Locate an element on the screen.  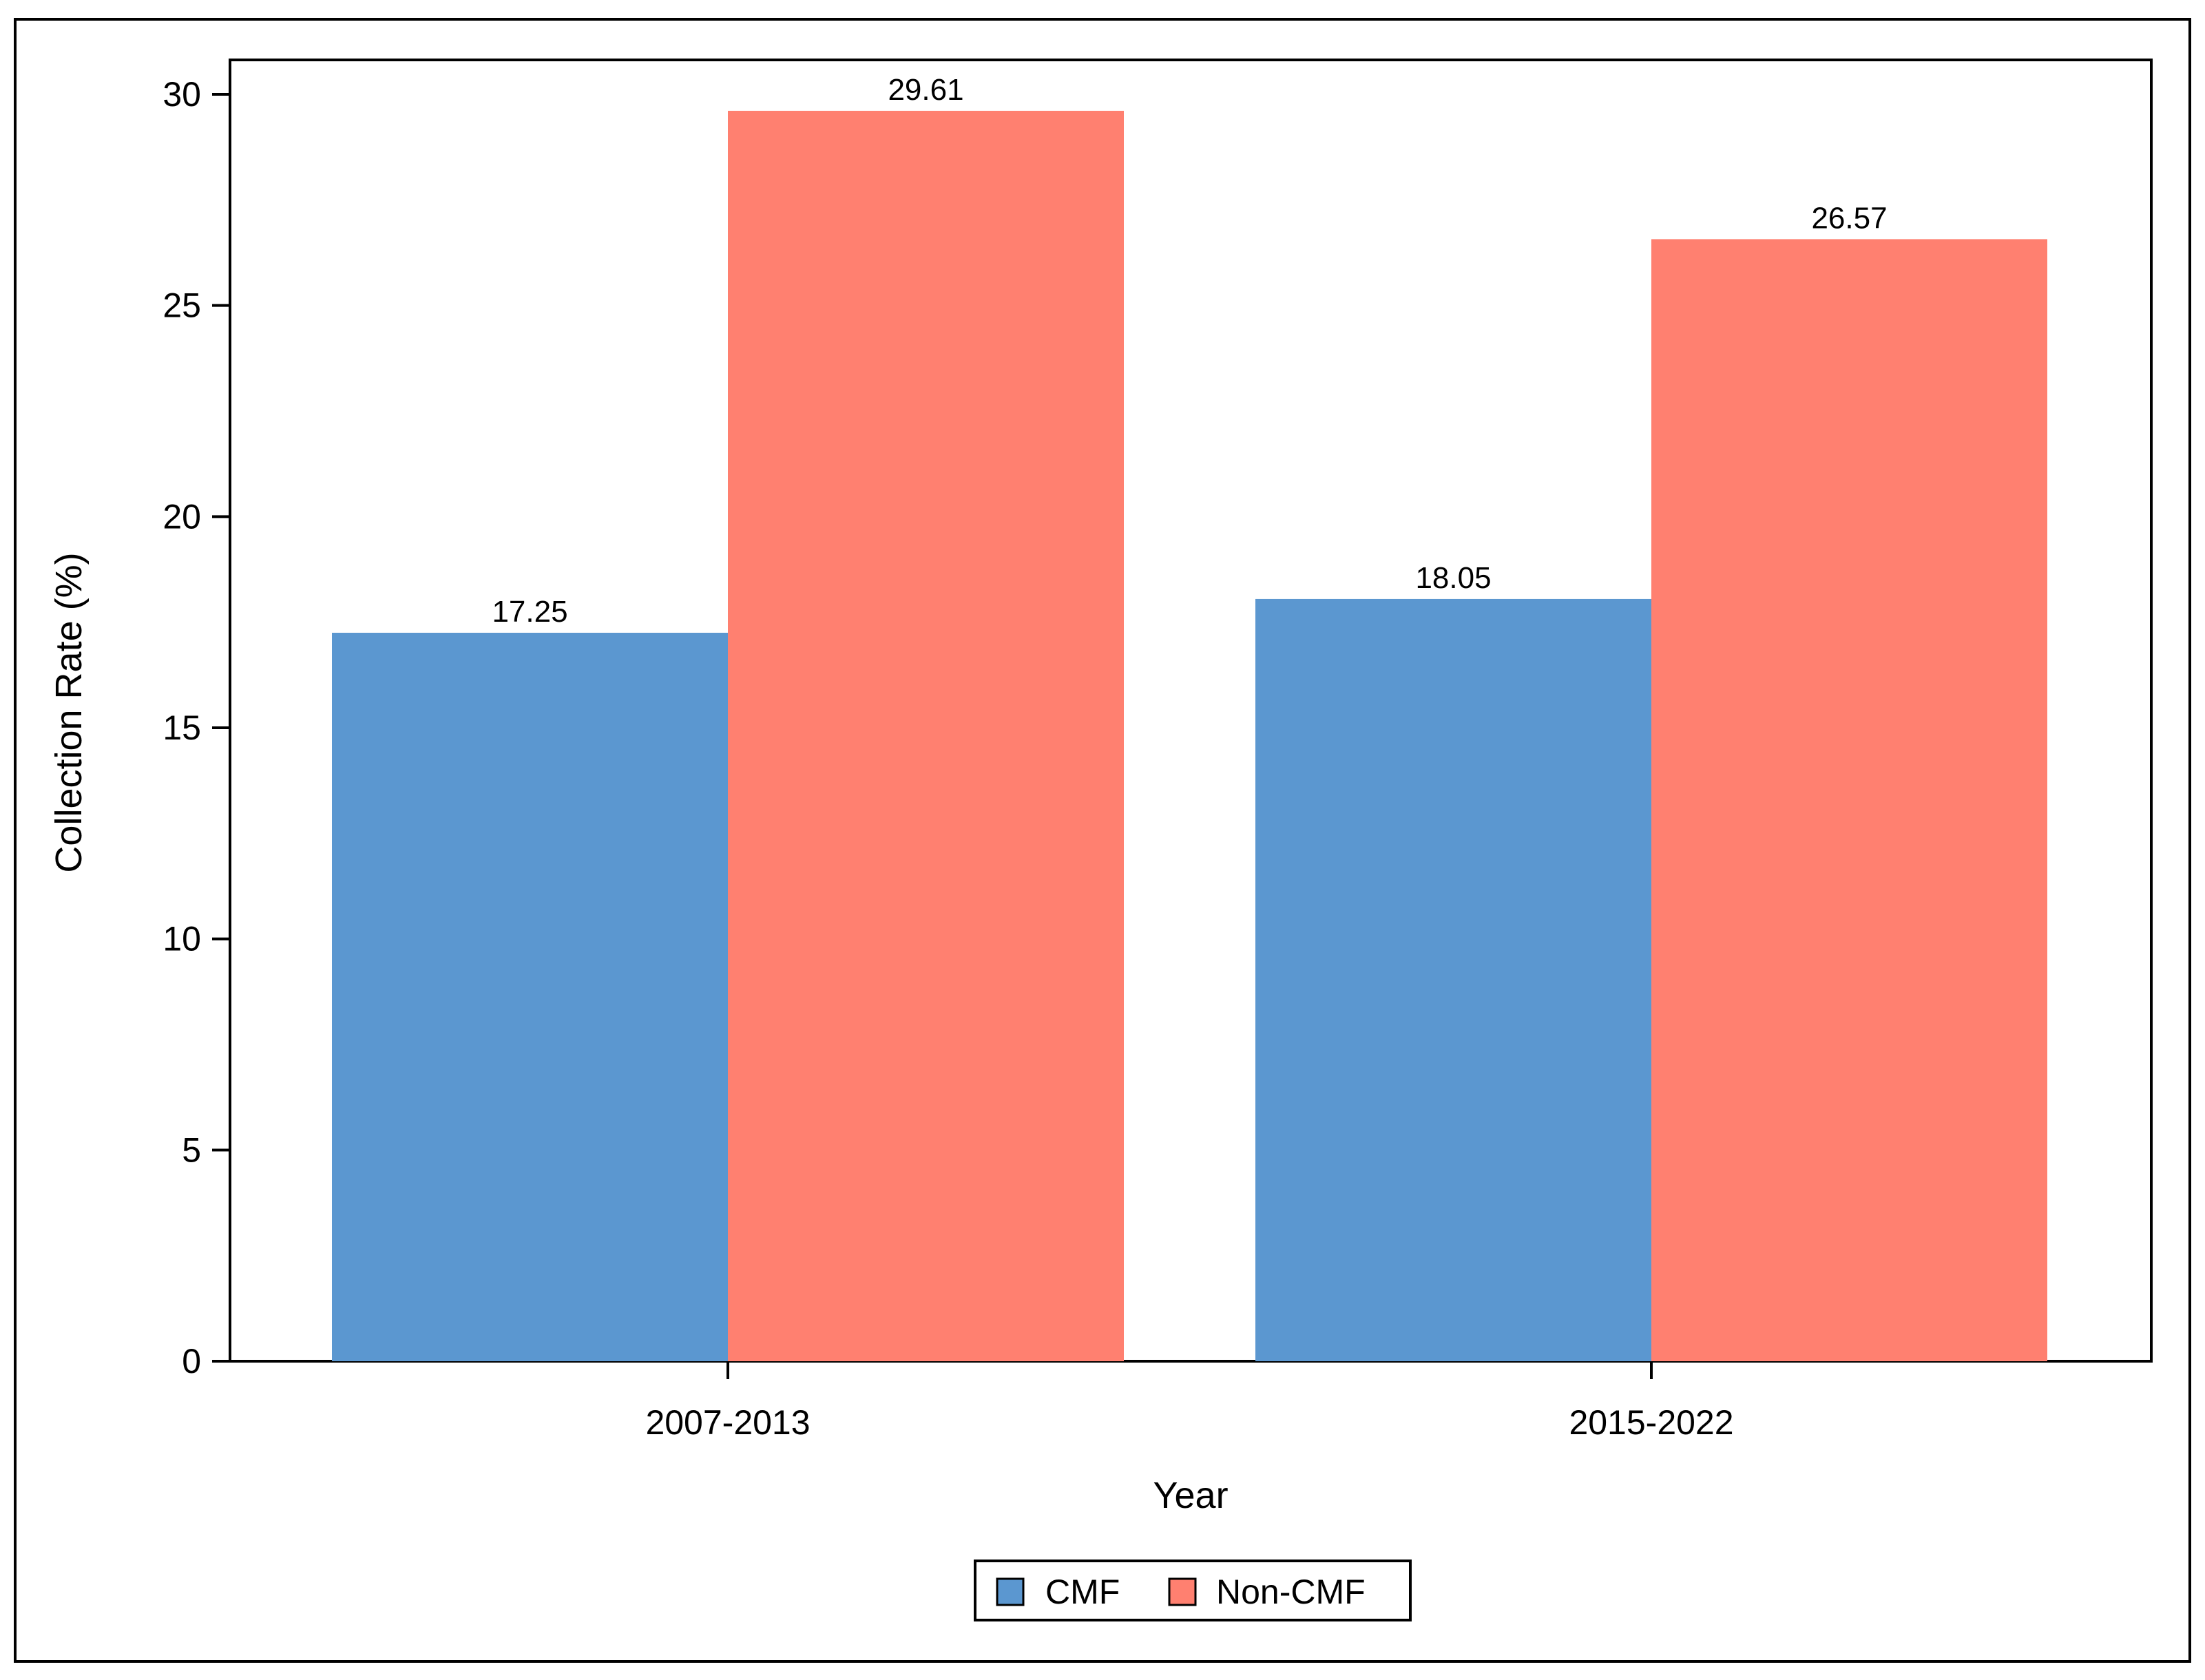
data-label: 17.25 is located at coordinates (529, 612).